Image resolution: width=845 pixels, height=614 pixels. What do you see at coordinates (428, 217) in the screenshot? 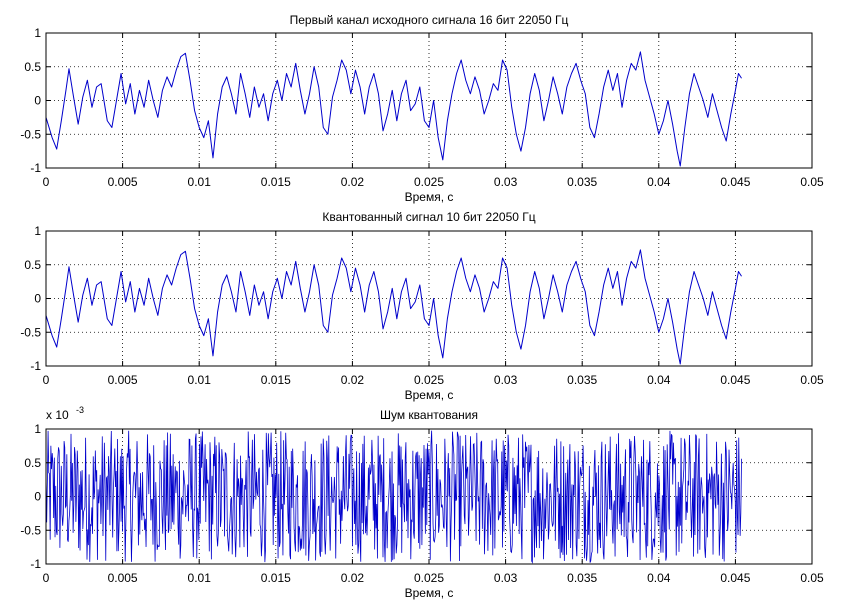
I see `chart-title: Квантованный сигнал 10 бит 22050 Гц` at bounding box center [428, 217].